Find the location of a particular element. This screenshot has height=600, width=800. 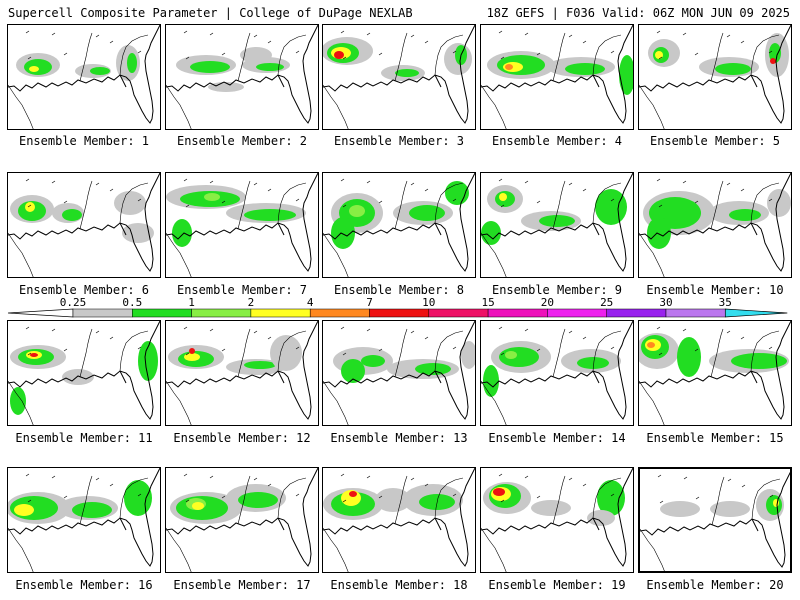

ensemble-member-label: Ensemble Member: 2 is located at coordinates (242, 141).